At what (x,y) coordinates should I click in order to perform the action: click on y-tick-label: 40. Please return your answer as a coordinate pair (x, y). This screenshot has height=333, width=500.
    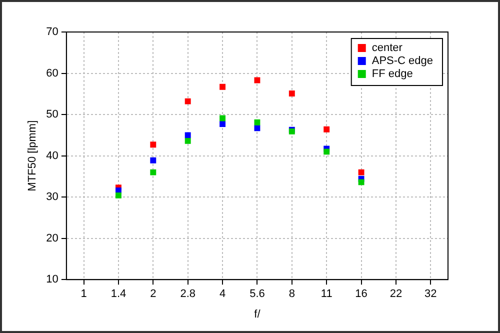
    Looking at the image, I should click on (52, 156).